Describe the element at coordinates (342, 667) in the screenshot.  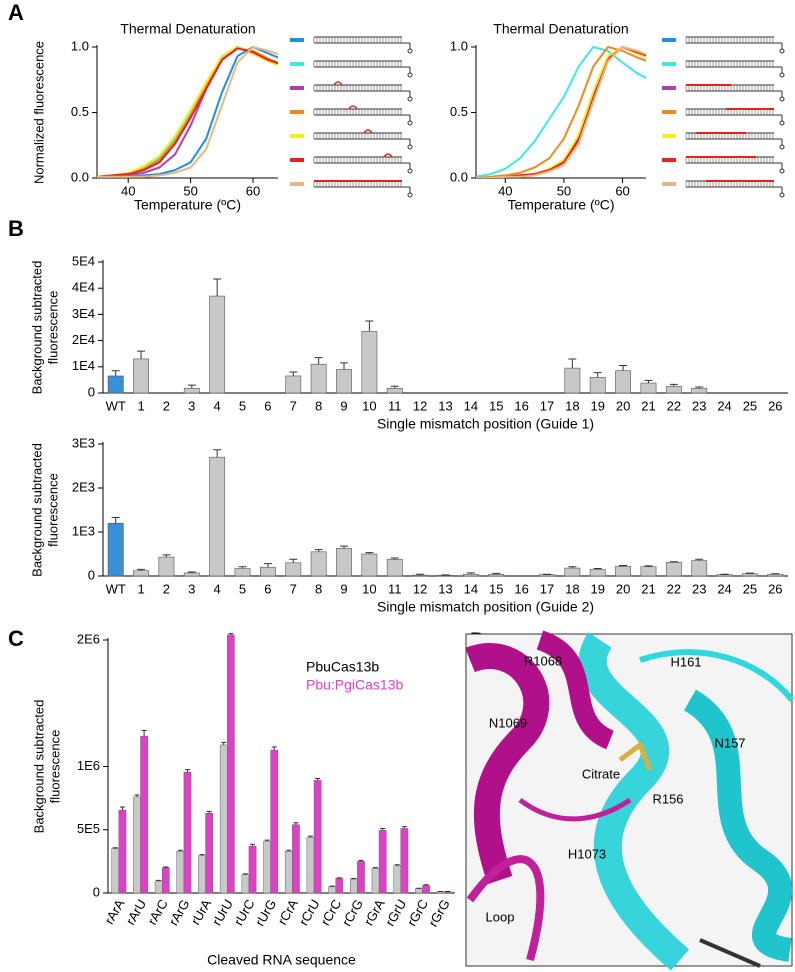
I see `legend-label: PbuCas13b` at that location.